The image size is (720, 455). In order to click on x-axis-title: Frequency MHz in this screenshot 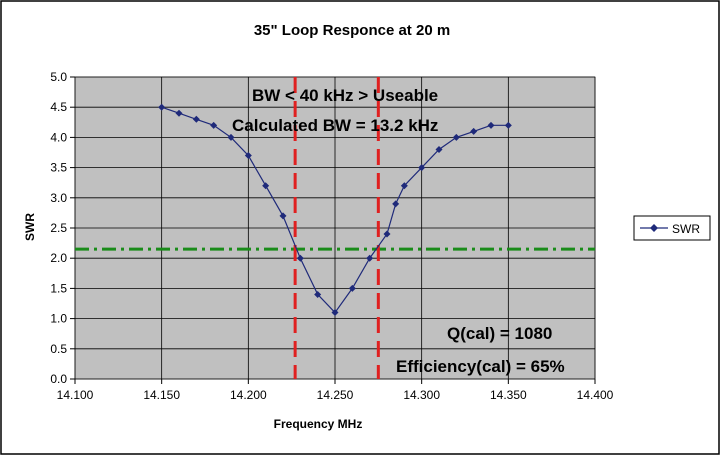, I will do `click(318, 424)`.